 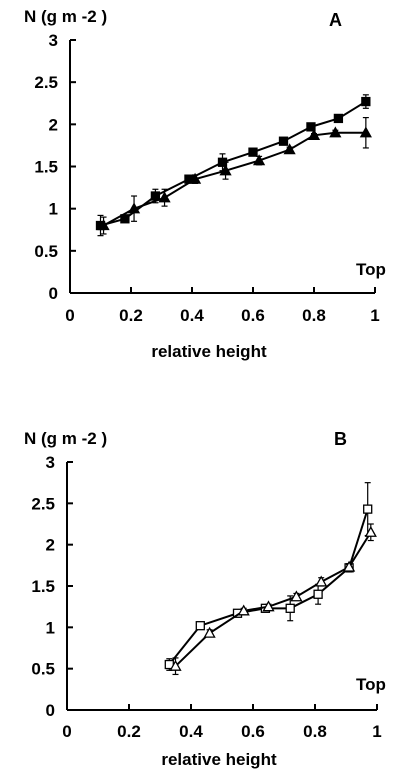 I want to click on panel-a-x-tick-label: 0, so click(x=69, y=315).